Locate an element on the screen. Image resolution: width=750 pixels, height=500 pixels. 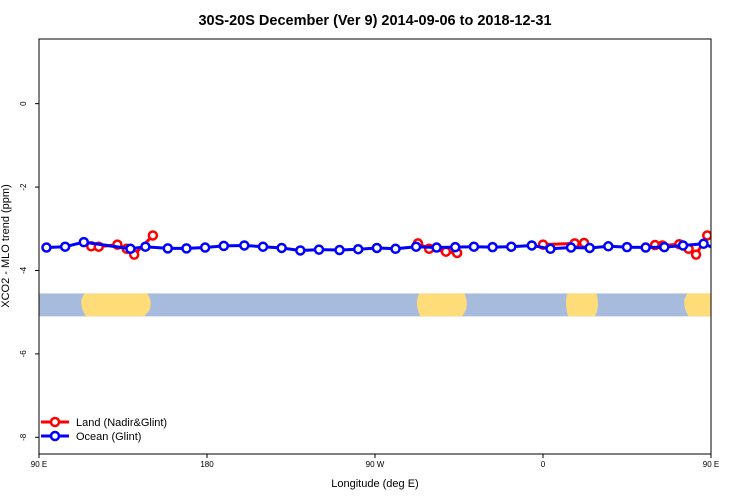
y-tick-label: -8 is located at coordinates (23, 437).